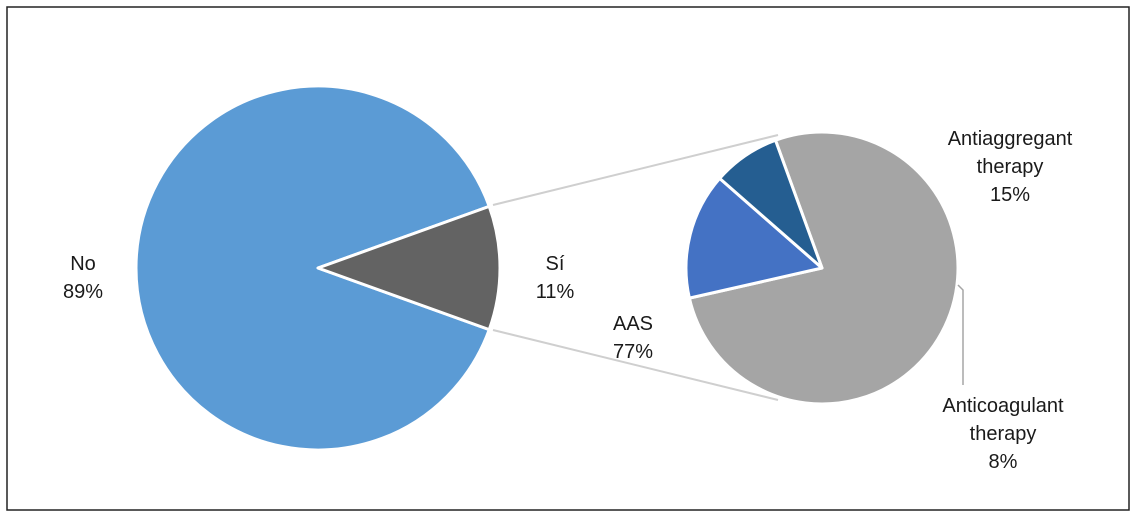  What do you see at coordinates (1010, 195) in the screenshot?
I see `label-antiaggregant-value: 15%` at bounding box center [1010, 195].